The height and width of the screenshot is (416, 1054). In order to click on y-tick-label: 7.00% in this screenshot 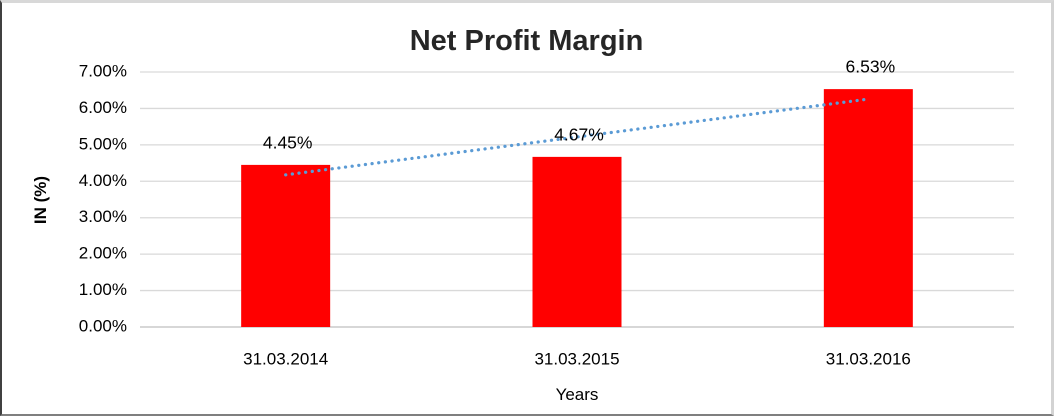, I will do `click(103, 70)`.